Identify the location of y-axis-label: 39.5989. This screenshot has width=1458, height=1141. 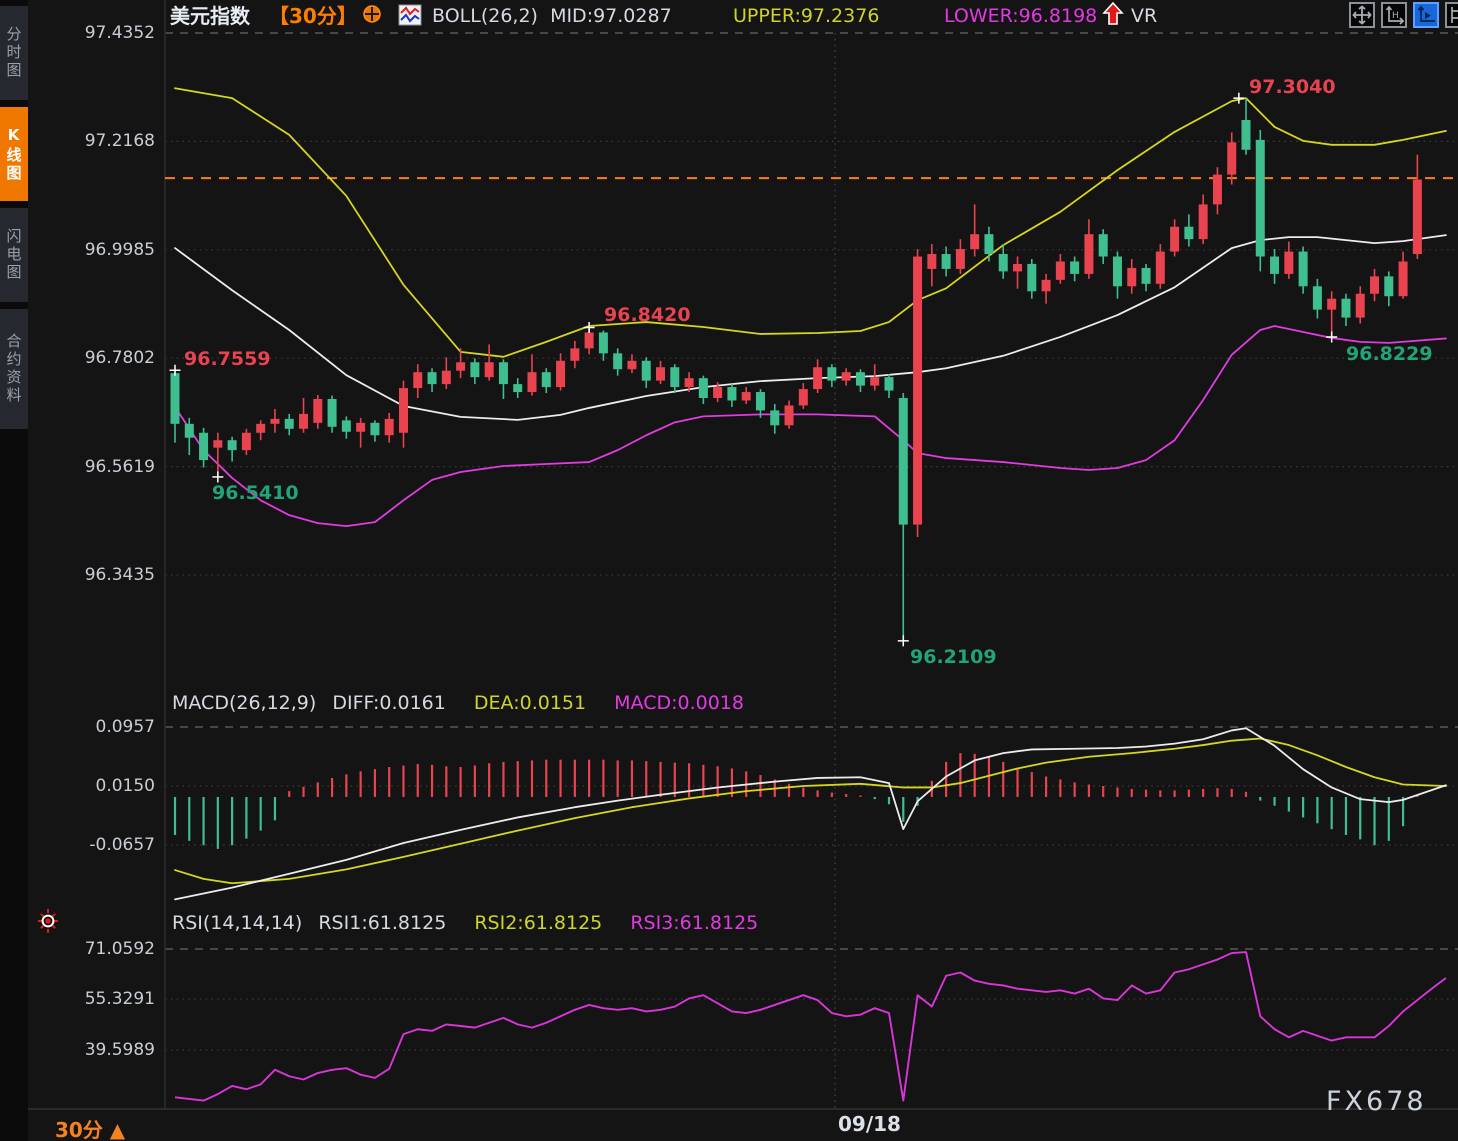
(119, 1050).